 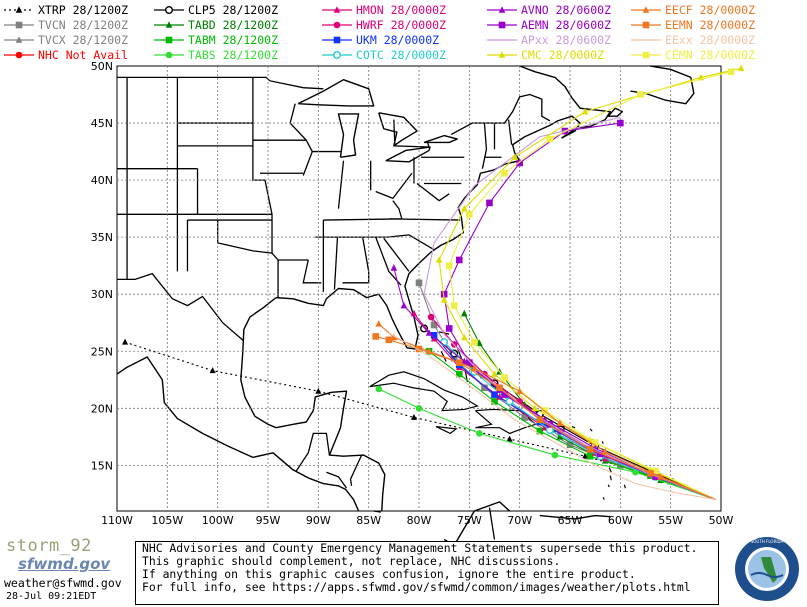 I want to click on legend-swatch-ukm, so click(x=337, y=40).